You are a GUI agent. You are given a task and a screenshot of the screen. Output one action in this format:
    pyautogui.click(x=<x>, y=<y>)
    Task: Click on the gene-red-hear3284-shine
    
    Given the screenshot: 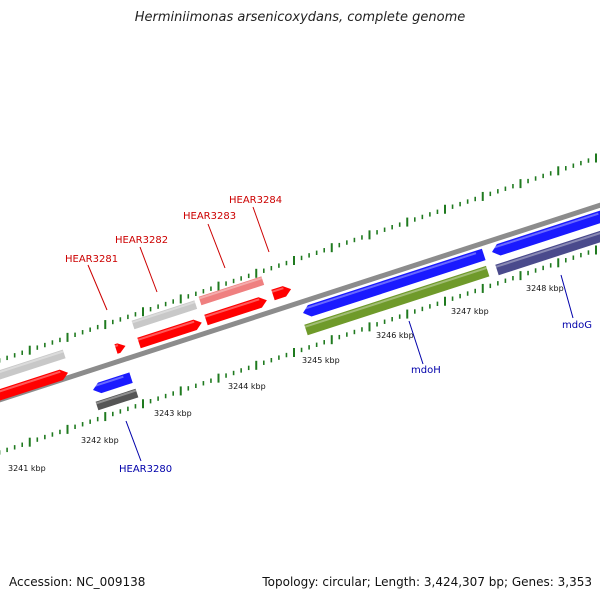 What is the action you would take?
    pyautogui.click(x=277, y=290)
    